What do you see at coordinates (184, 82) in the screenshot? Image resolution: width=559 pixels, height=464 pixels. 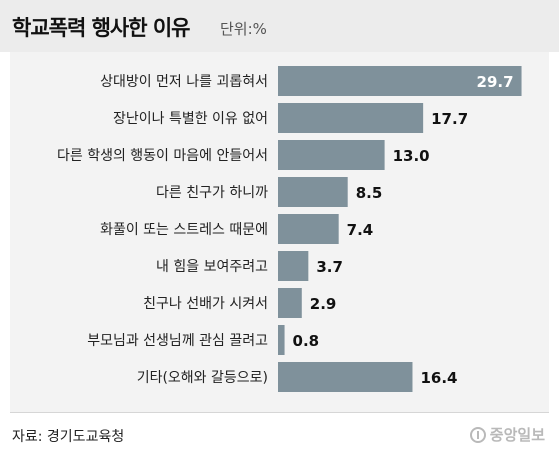 I see `category-label: 상대방이 먼저 나를 괴롭혀서` at bounding box center [184, 82].